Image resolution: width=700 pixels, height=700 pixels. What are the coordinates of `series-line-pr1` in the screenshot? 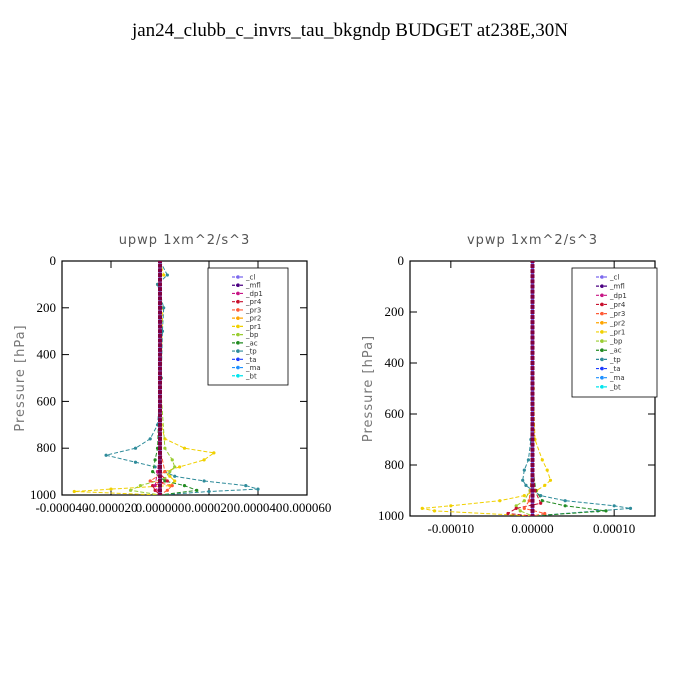 It's located at (487, 388).